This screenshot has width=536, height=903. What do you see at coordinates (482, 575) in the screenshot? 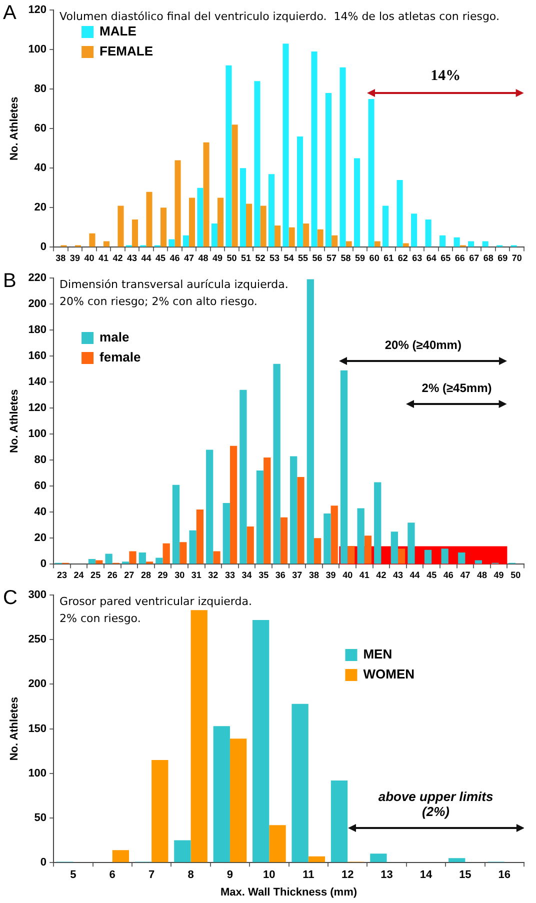
I see `x-tick-label: 48` at bounding box center [482, 575].